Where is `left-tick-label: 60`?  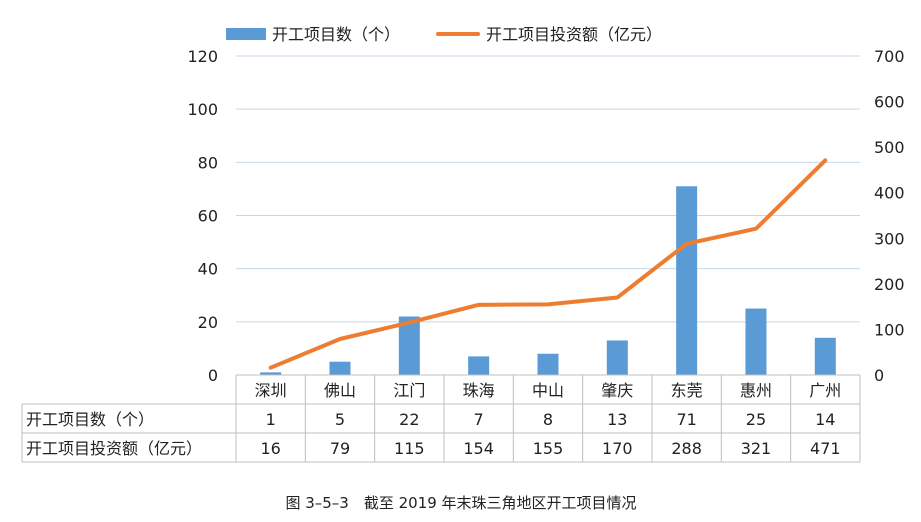
left-tick-label: 60 is located at coordinates (208, 216).